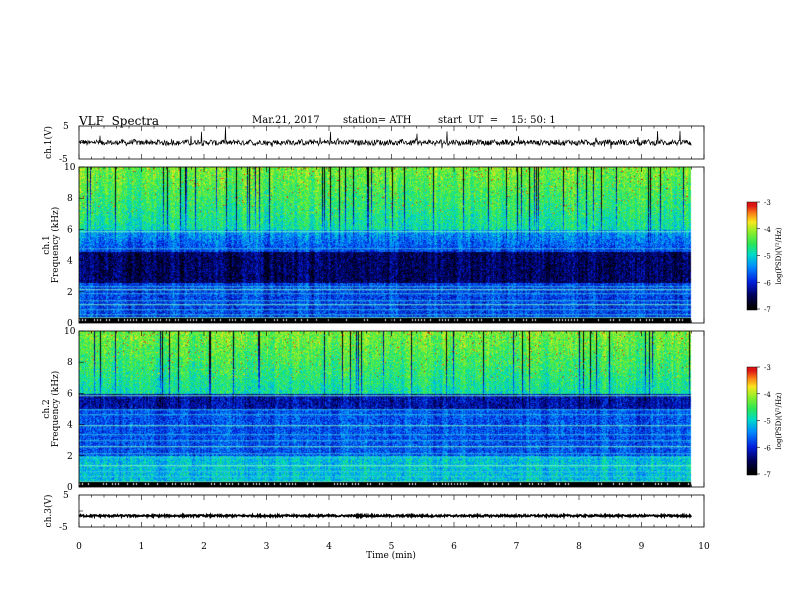 This screenshot has width=792, height=612. What do you see at coordinates (48, 511) in the screenshot?
I see `y-axis-label: ch.3(V)` at bounding box center [48, 511].